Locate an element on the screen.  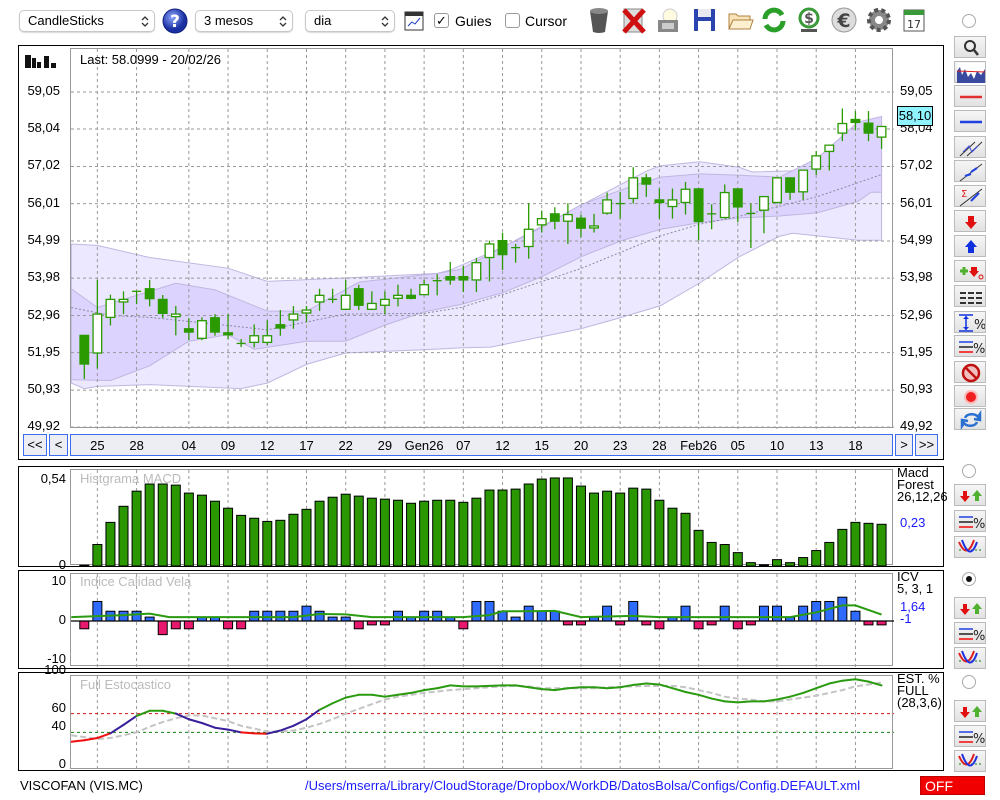
icv-plot is located at coordinates (482, 620).